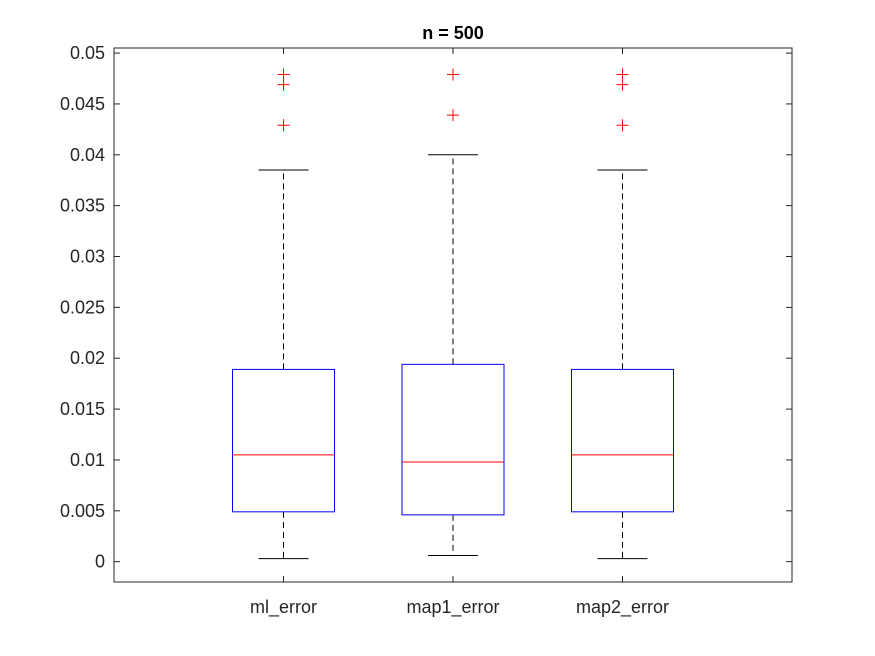 The width and height of the screenshot is (875, 656). What do you see at coordinates (82, 206) in the screenshot?
I see `y-tick-label: 0.035` at bounding box center [82, 206].